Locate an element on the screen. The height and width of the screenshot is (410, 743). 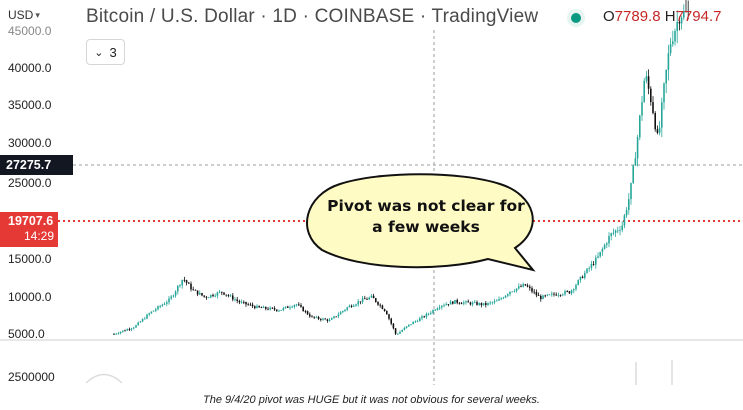
price-axis-label: 45000.0 is located at coordinates (30, 31).